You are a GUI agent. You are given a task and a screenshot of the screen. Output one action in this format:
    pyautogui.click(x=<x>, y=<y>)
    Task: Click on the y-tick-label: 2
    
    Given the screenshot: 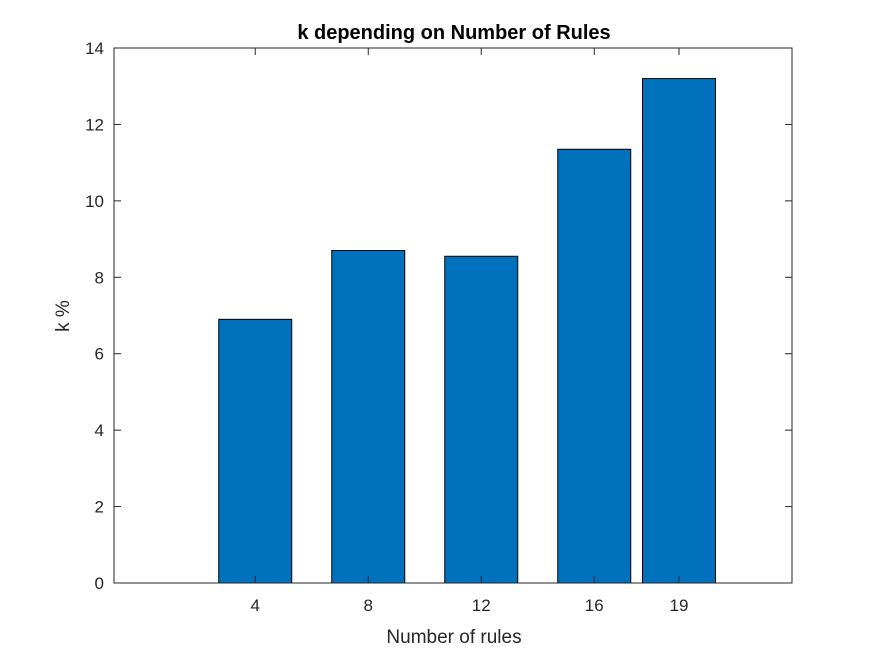 What is the action you would take?
    pyautogui.click(x=99, y=507)
    